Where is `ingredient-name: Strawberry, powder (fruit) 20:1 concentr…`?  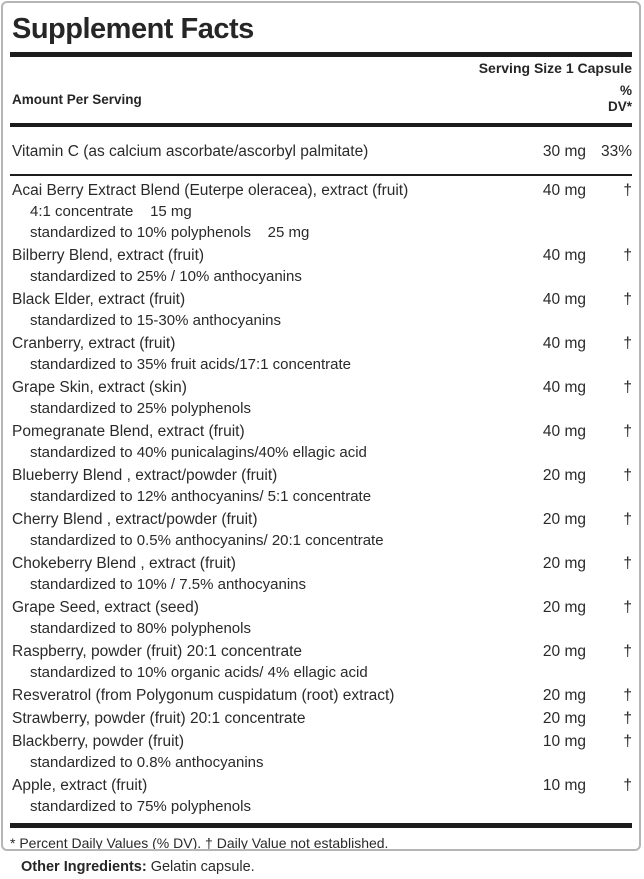
ingredient-name: Strawberry, powder (fruit) 20:1 concentr… is located at coordinates (159, 719).